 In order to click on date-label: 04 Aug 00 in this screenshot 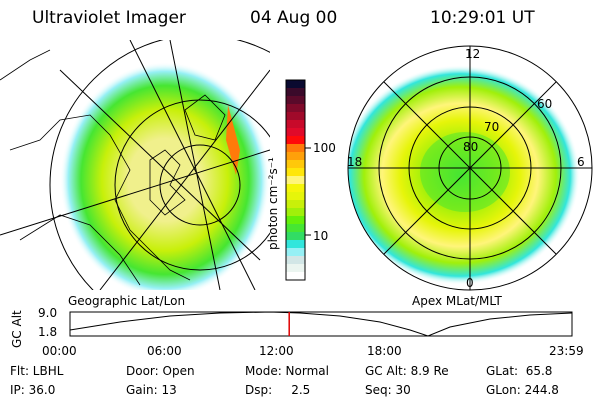, I will do `click(294, 18)`.